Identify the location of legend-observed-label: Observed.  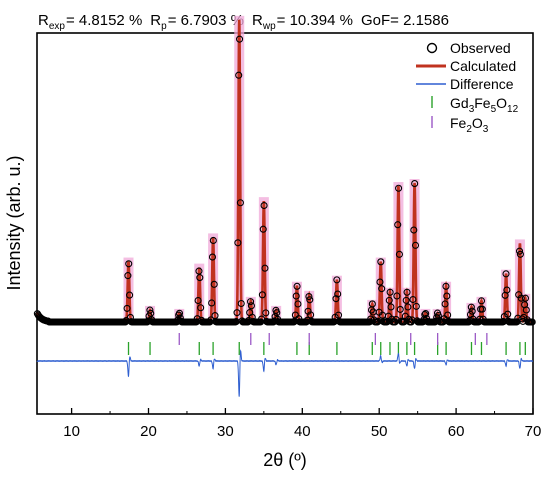
(480, 48).